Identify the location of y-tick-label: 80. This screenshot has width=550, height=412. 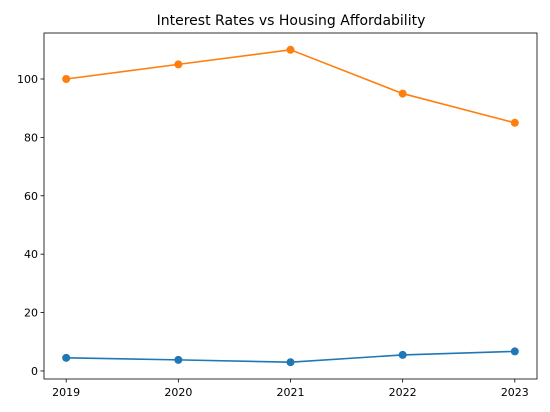
(31, 137).